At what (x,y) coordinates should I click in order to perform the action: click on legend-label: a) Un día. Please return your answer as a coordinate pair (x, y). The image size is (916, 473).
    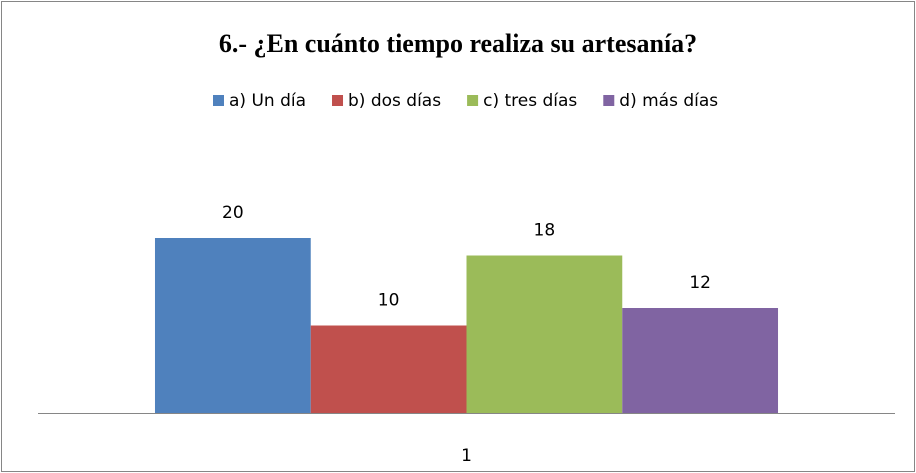
    Looking at the image, I should click on (267, 101).